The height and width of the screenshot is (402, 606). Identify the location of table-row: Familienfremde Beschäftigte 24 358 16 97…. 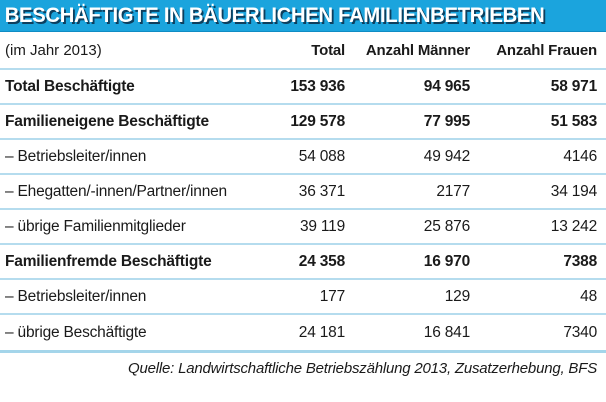
(303, 262).